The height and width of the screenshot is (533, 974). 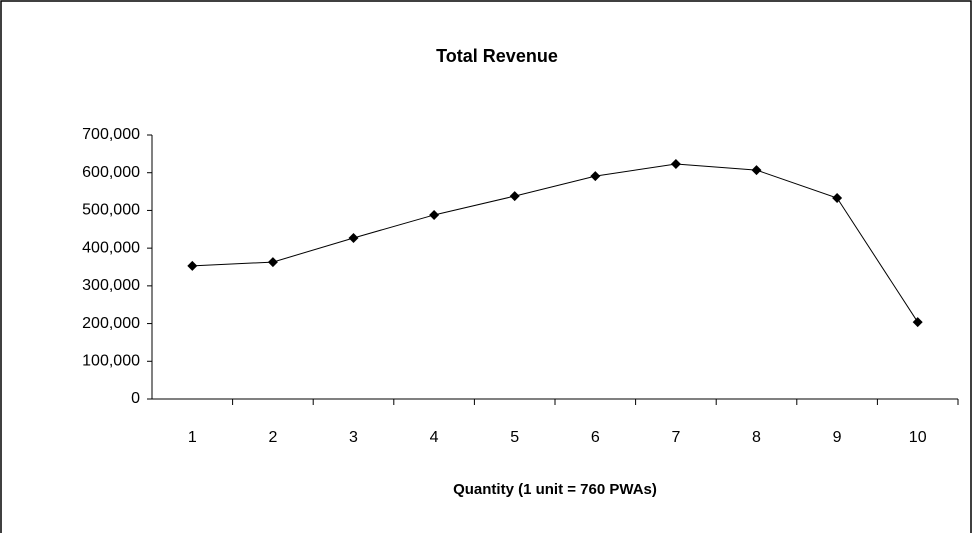 I want to click on x-tick-label: 7, so click(x=675, y=437).